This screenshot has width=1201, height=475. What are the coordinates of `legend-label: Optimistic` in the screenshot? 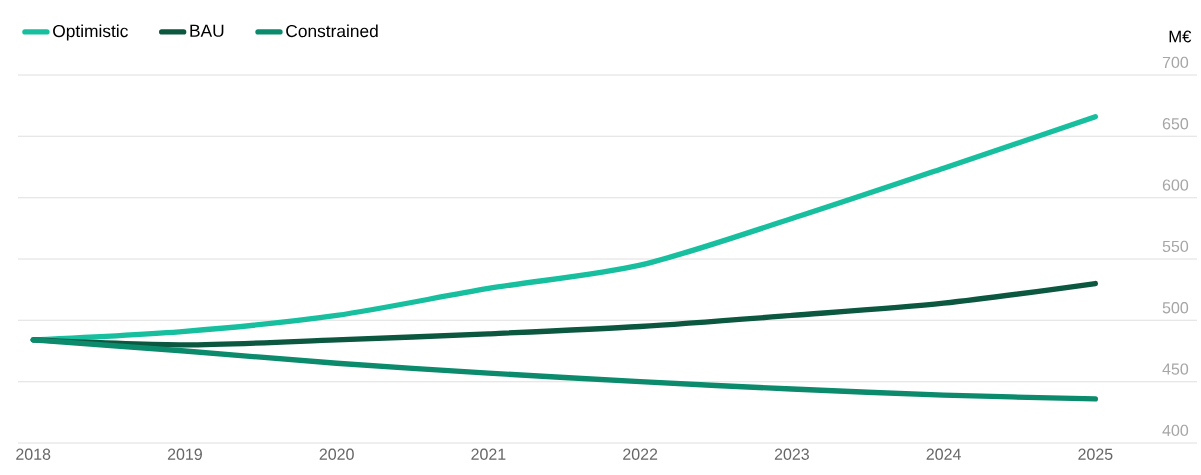 It's located at (90, 32).